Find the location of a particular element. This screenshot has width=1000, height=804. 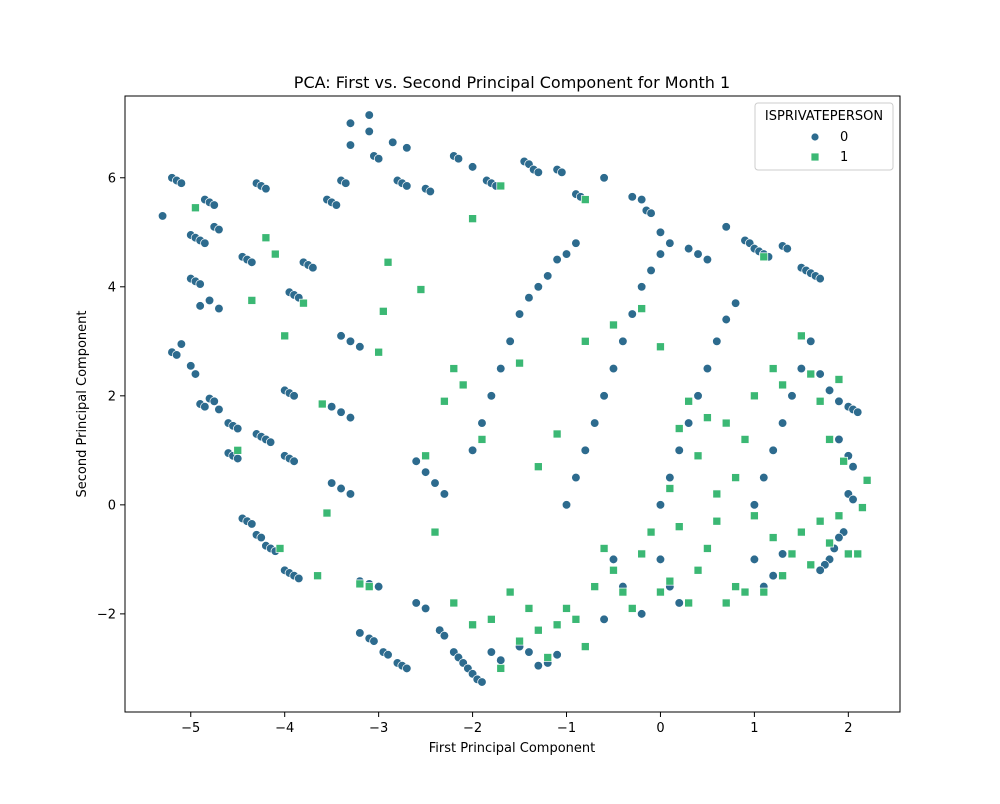

y-axis-ticks: −2 0 2 4 6 is located at coordinates (111, 396).